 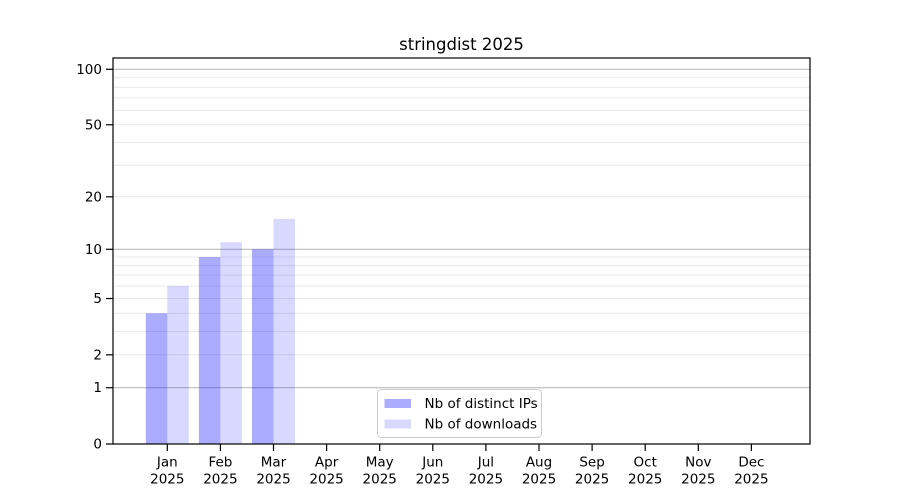 What do you see at coordinates (591, 463) in the screenshot?
I see `x-tick-label-month: Sep` at bounding box center [591, 463].